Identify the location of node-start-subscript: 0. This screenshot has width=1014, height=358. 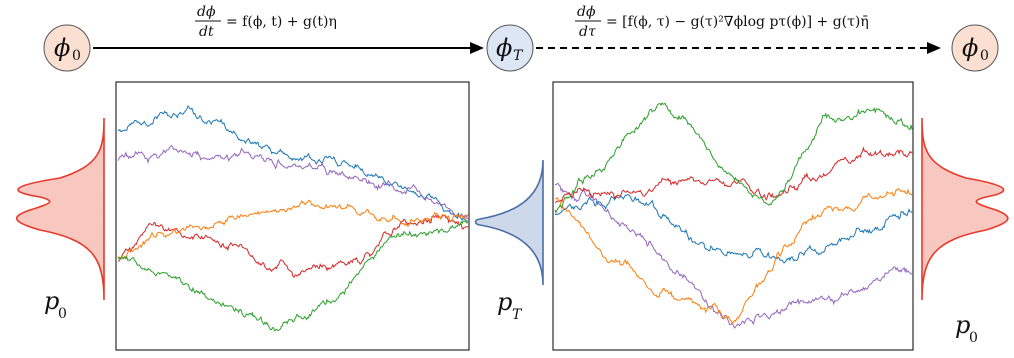
(76, 56).